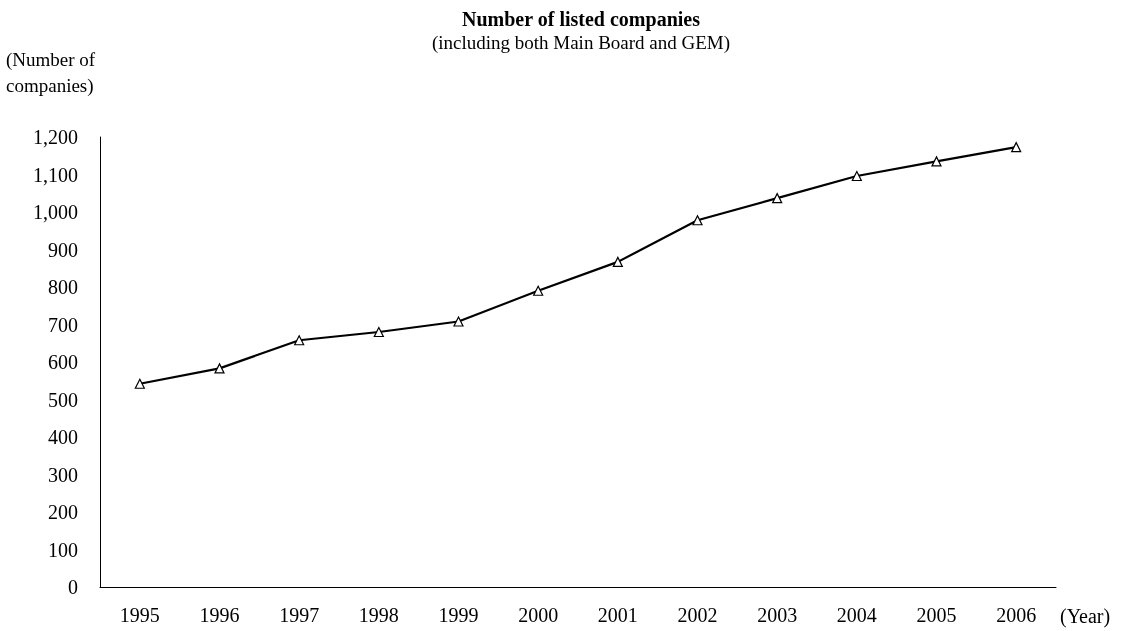  I want to click on y-tick-label: 900, so click(63, 249).